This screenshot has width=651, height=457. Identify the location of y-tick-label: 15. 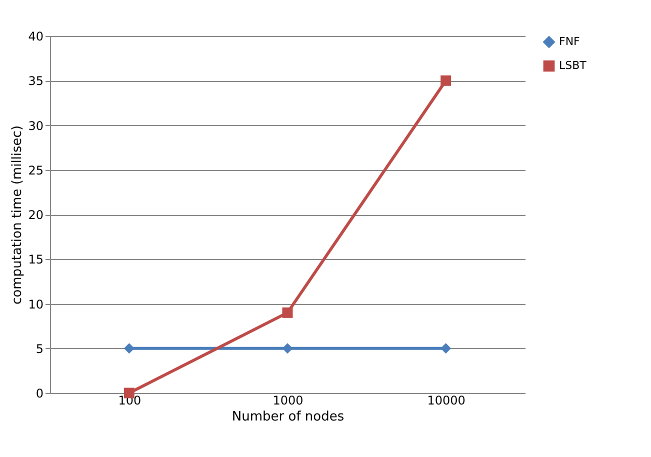
(36, 259).